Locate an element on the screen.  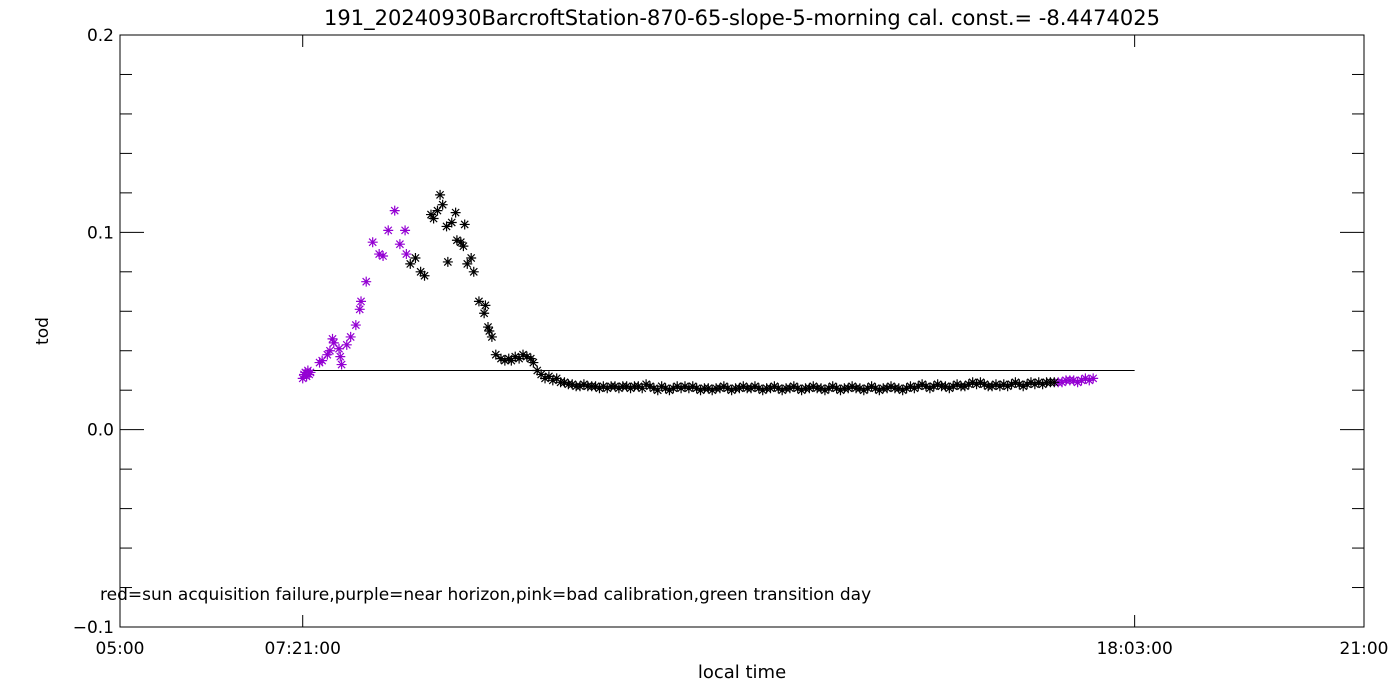
x-tick-label: 21:00 is located at coordinates (1364, 649).